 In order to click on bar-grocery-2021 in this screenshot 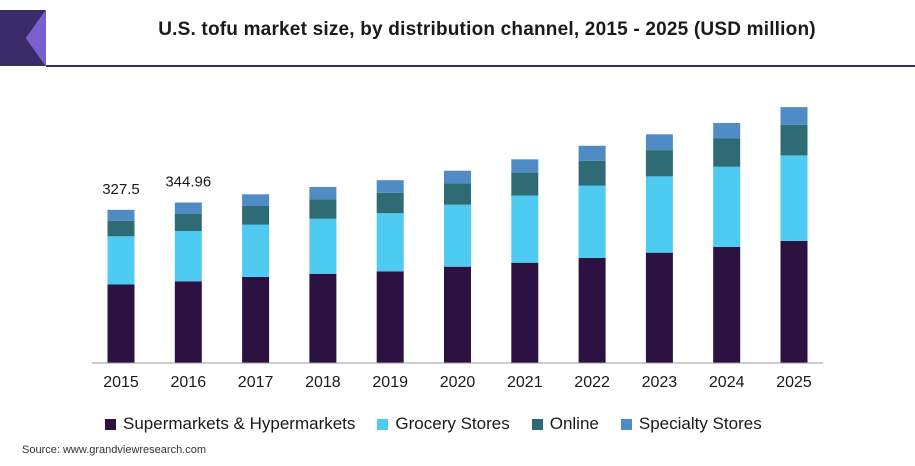, I will do `click(525, 229)`.